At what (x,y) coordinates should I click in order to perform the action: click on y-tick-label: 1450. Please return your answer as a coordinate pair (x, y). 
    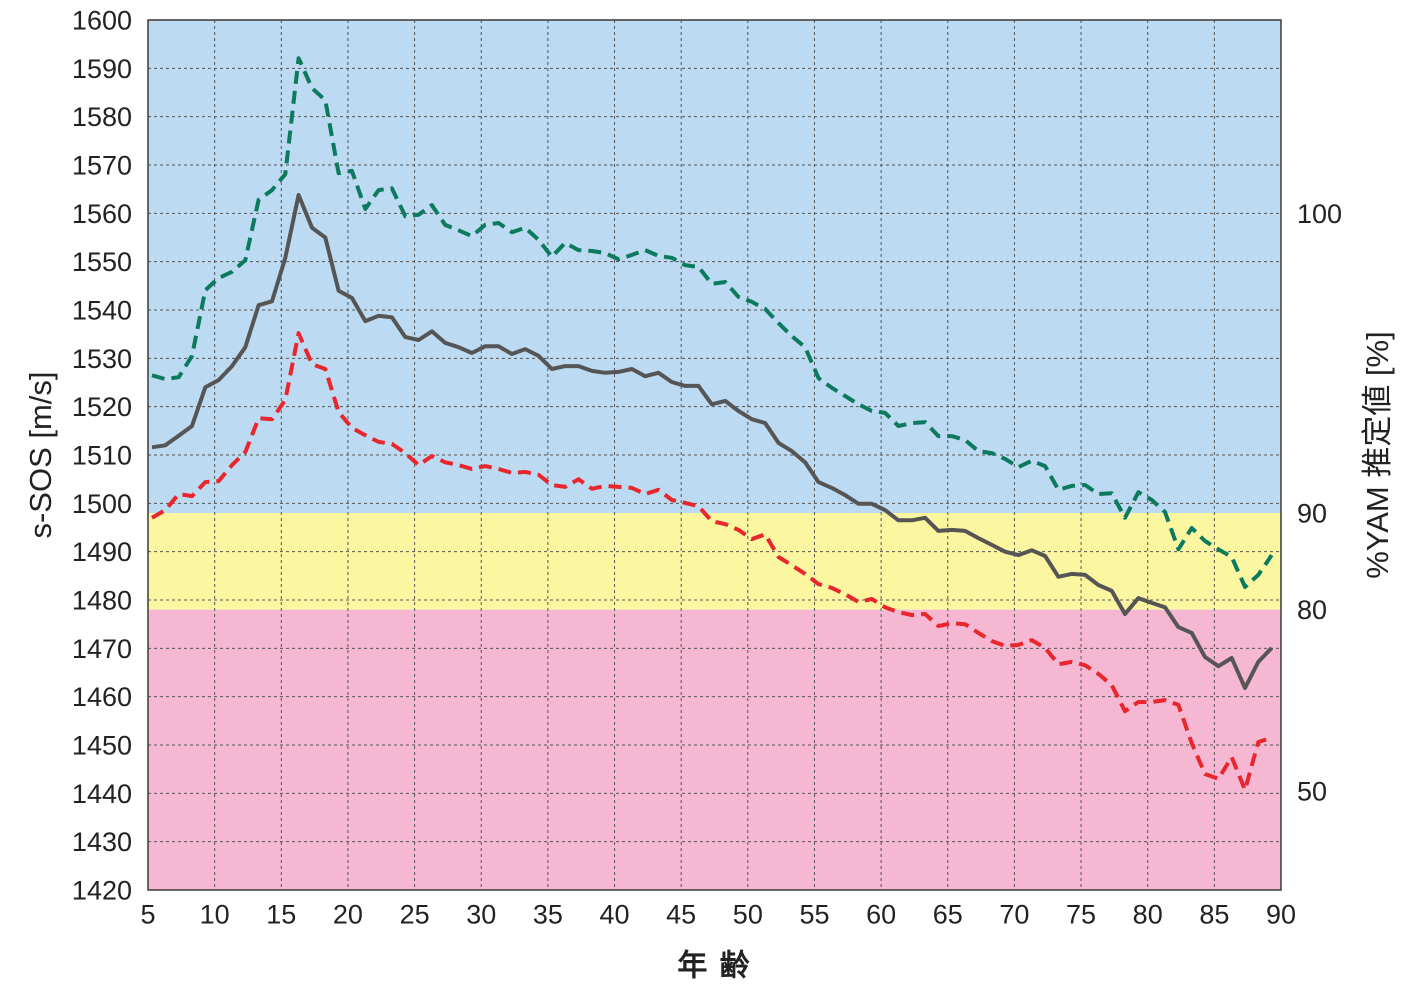
    Looking at the image, I should click on (102, 745).